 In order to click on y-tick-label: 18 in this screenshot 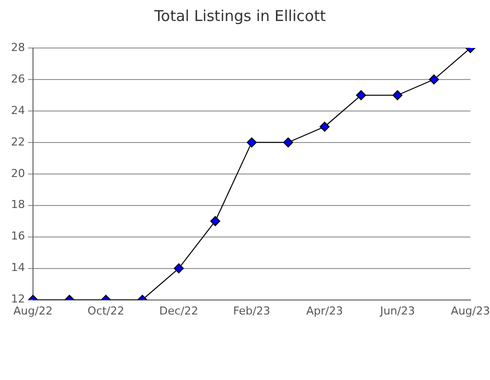, I will do `click(17, 205)`.